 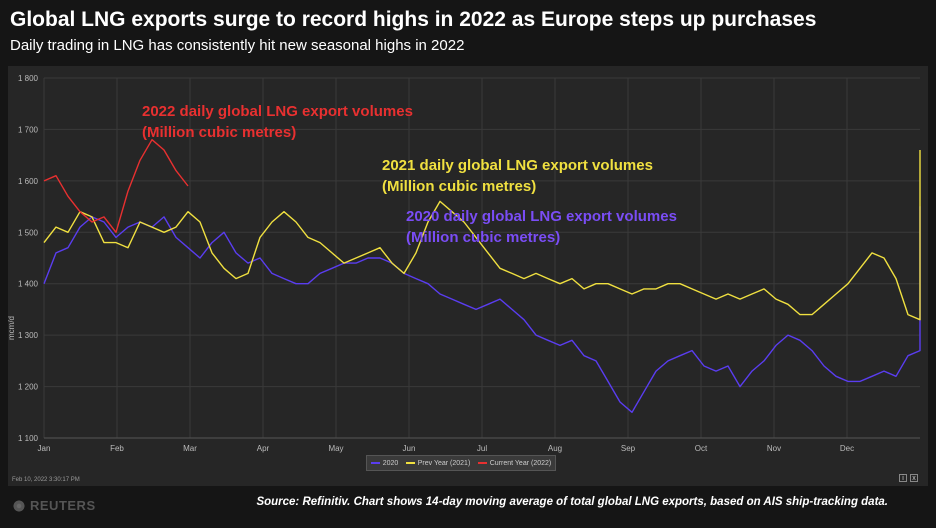 I want to click on annotation-2020-line2: (Million cubic metres), so click(x=483, y=237).